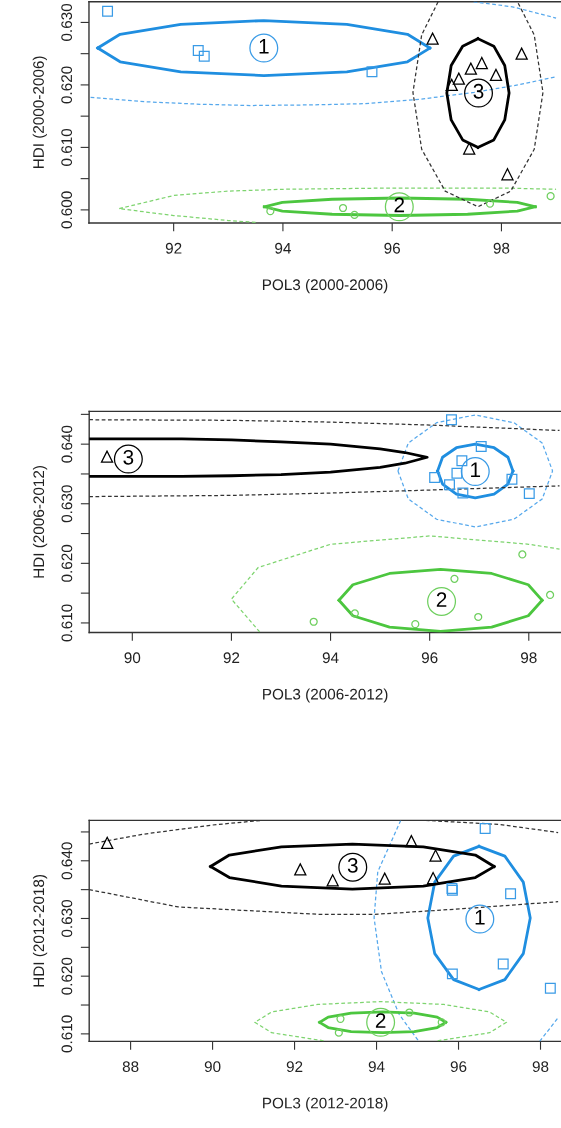 Image resolution: width=561 pixels, height=1128 pixels. Describe the element at coordinates (325, 695) in the screenshot. I see `x-axis-title: POL3 (2006-2012)` at that location.